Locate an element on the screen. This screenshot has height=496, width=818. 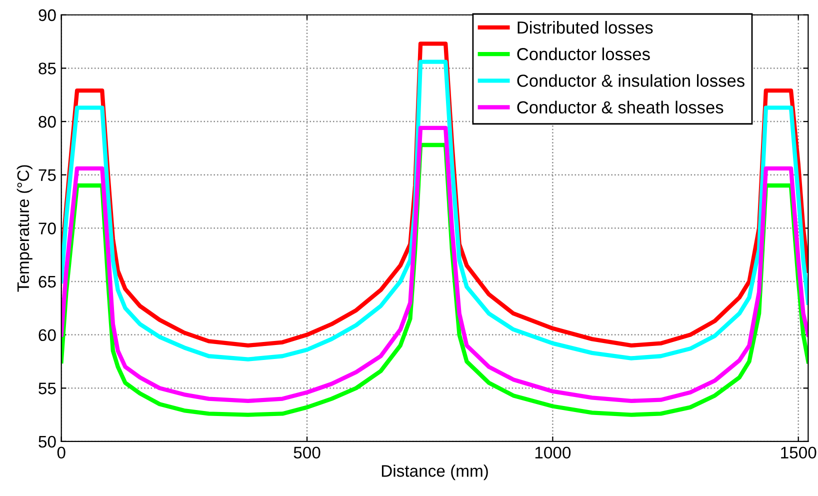
legend-label: Conductor losses is located at coordinates (583, 54).